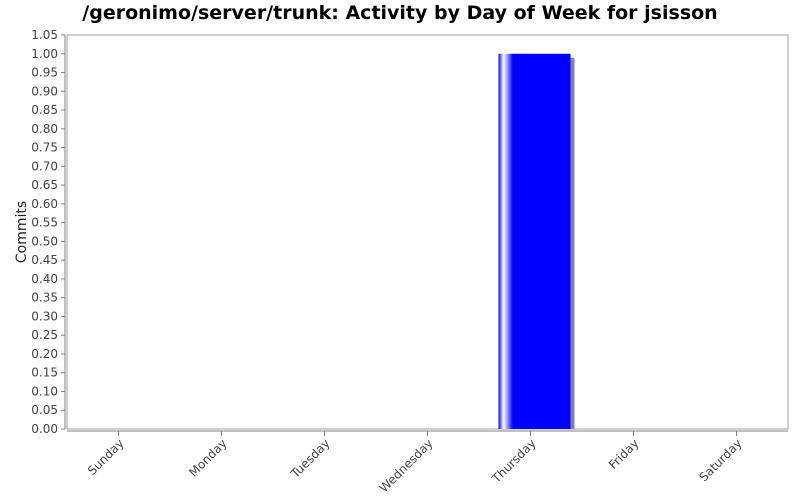 Image resolution: width=800 pixels, height=500 pixels. What do you see at coordinates (624, 454) in the screenshot?
I see `x-tick-label: Friday` at bounding box center [624, 454].